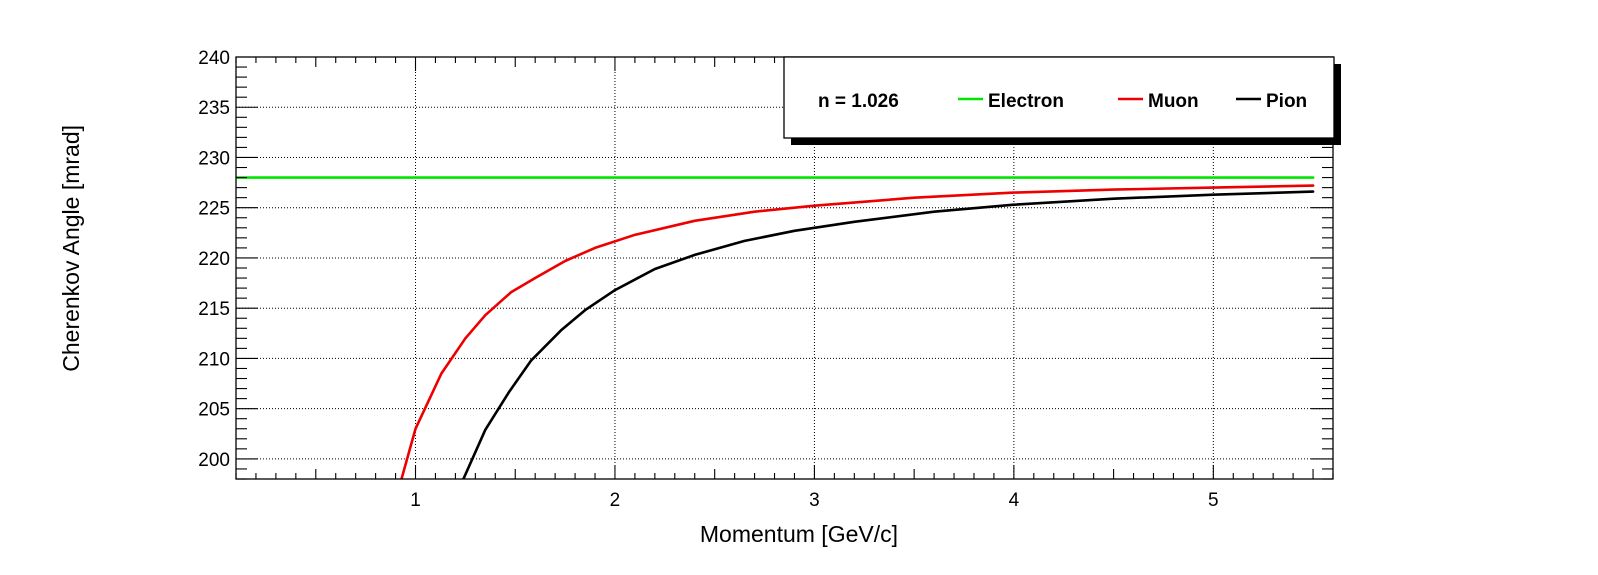 The image size is (1598, 575). I want to click on x-tick-label: 2, so click(615, 500).